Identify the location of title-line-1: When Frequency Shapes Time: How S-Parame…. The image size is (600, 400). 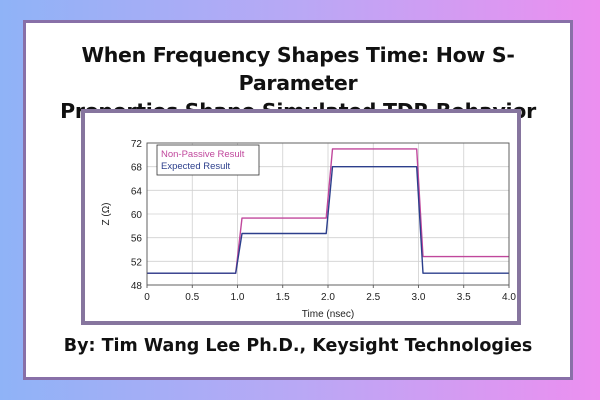
(298, 69).